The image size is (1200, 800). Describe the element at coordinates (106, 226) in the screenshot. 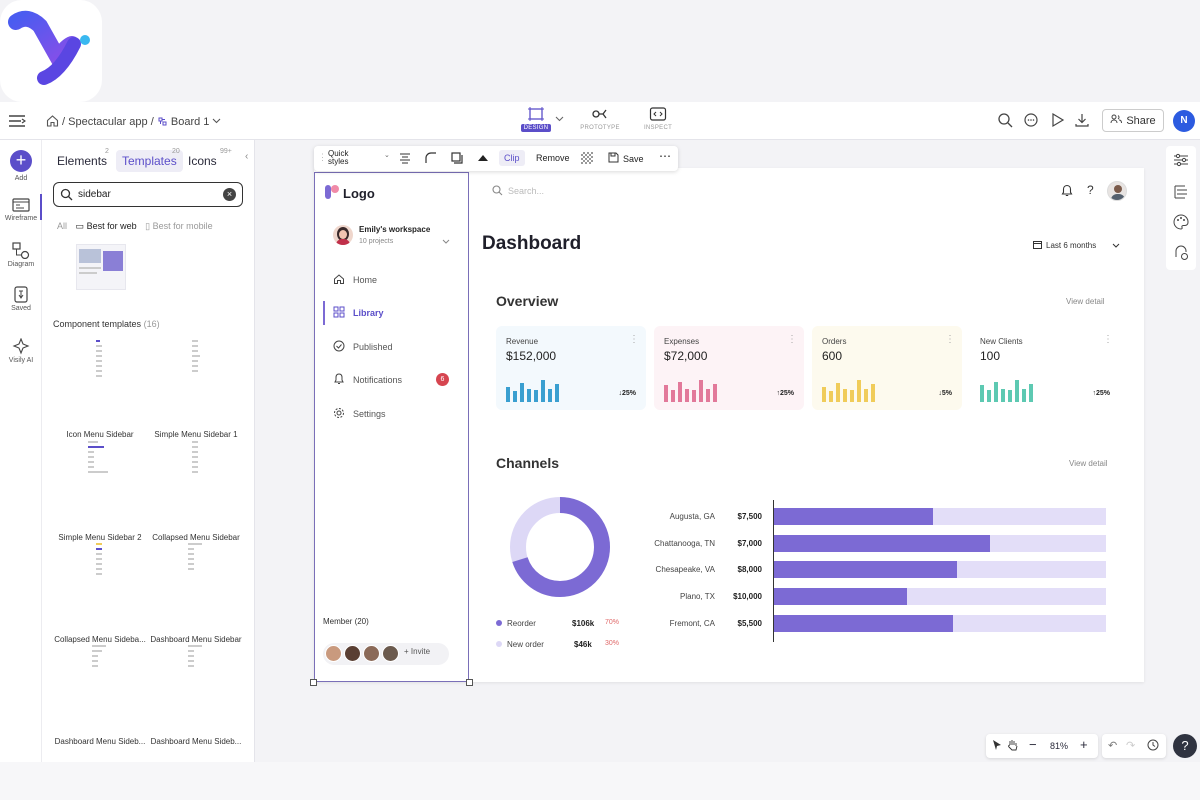

I see `filter-web: ▭ Best for web` at that location.